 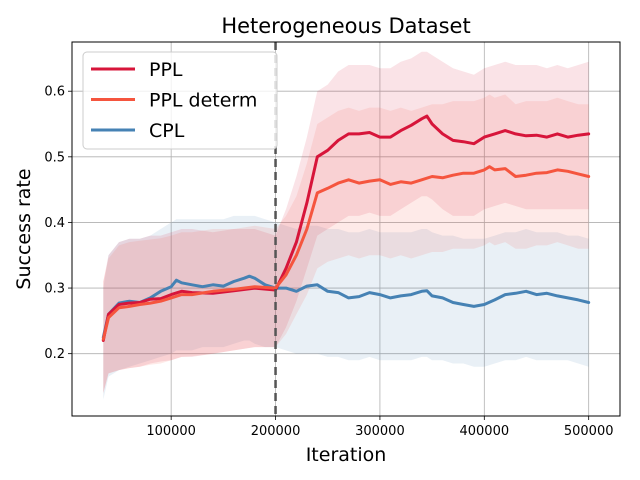 What do you see at coordinates (167, 131) in the screenshot?
I see `legend-label: CPL` at bounding box center [167, 131].